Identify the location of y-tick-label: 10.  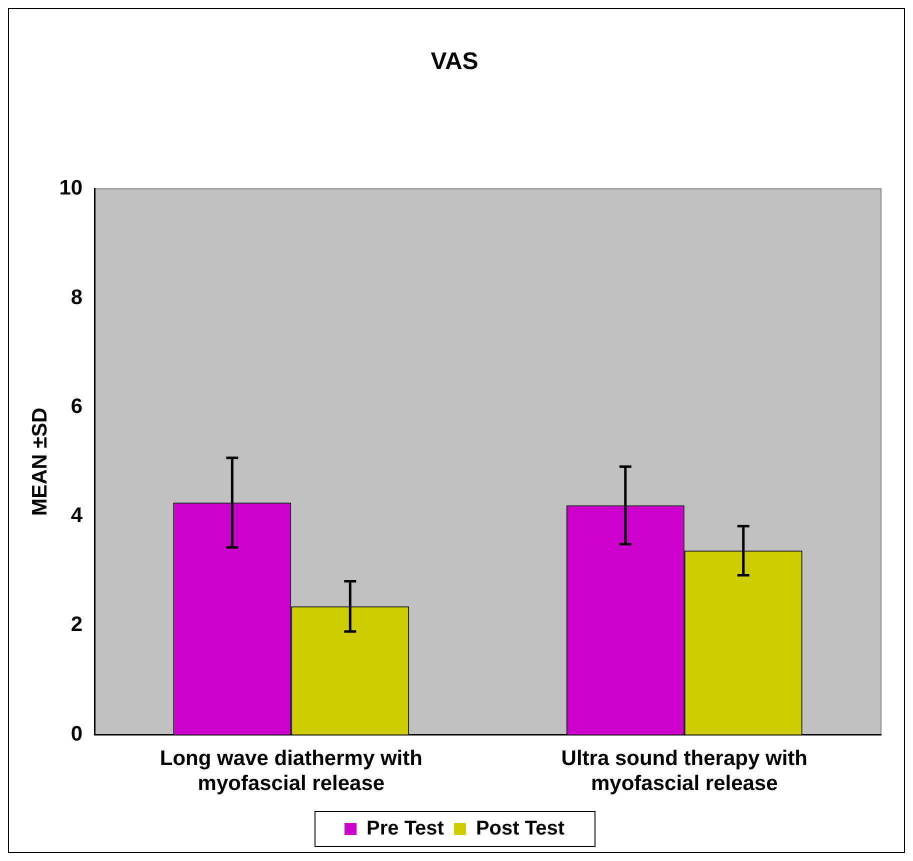
(71, 188).